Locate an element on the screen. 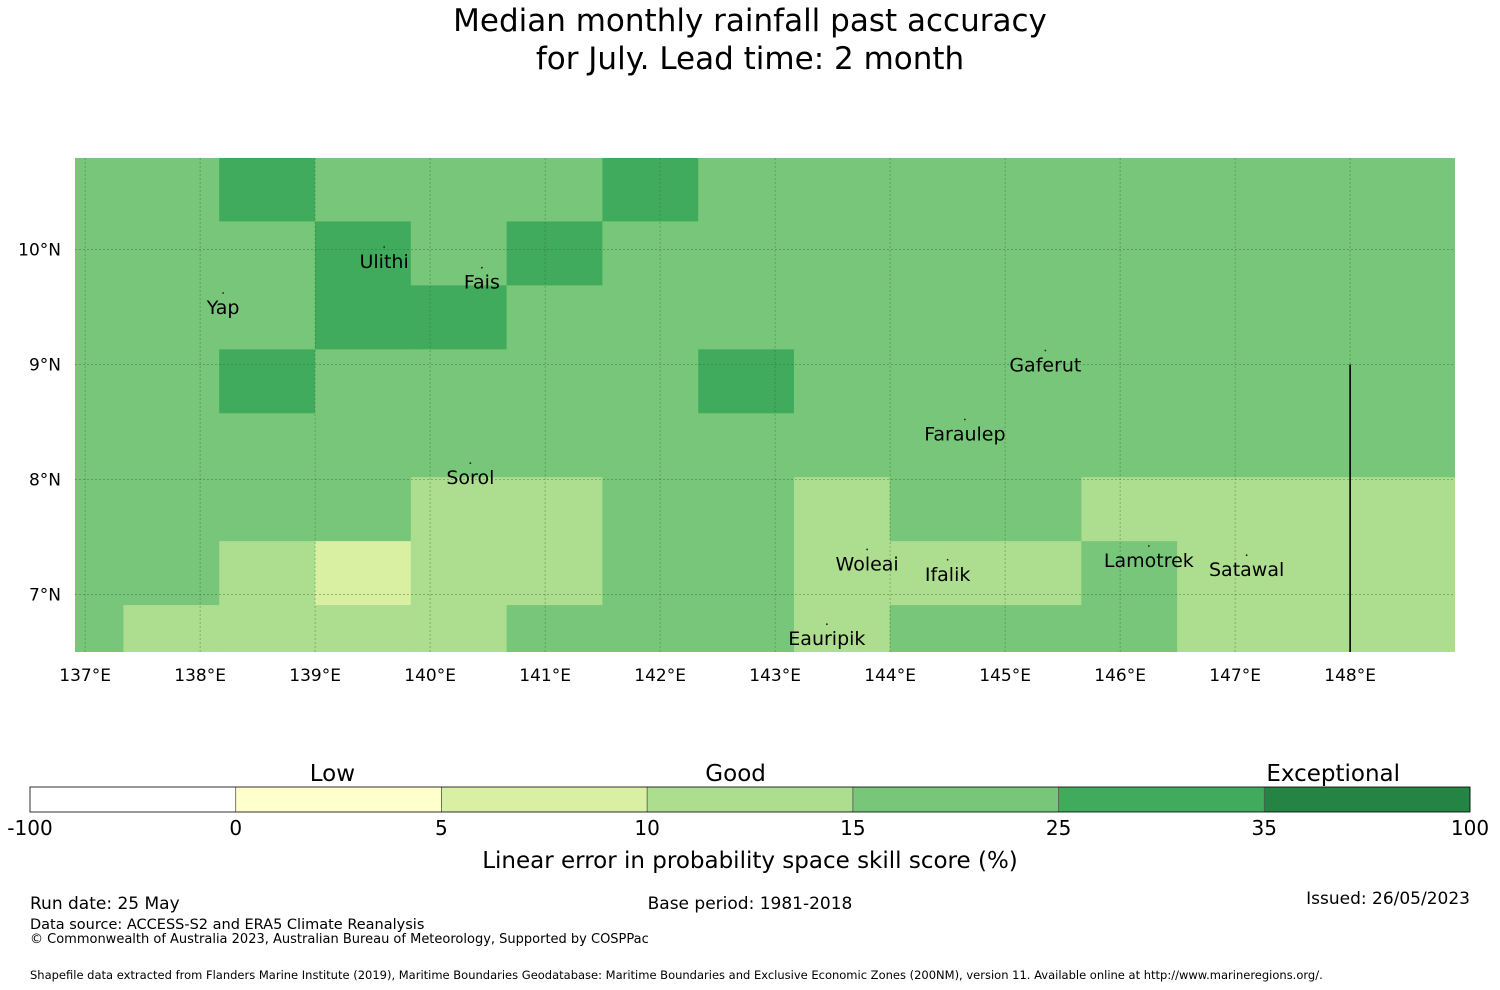 This screenshot has width=1500, height=990. place-label: Fais is located at coordinates (482, 283).